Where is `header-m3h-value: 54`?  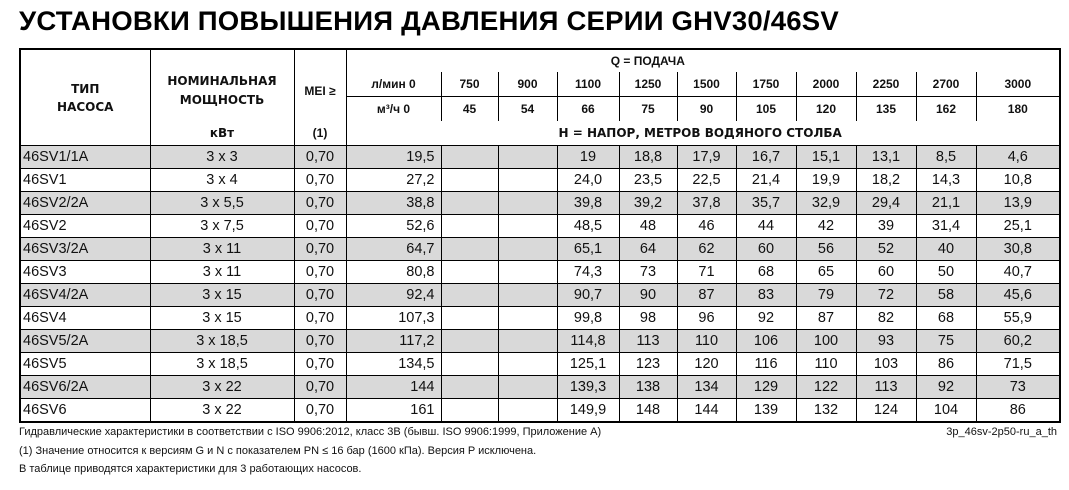 header-m3h-value: 54 is located at coordinates (527, 108).